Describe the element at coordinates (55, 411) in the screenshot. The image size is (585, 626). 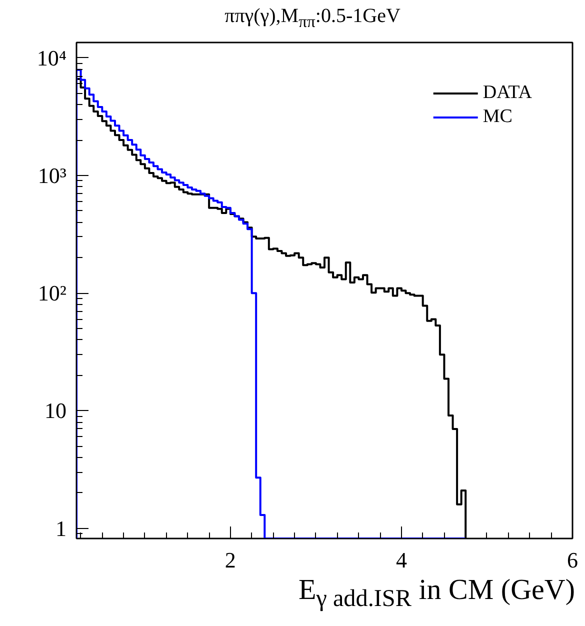
I see `y-tick-label: 10` at that location.